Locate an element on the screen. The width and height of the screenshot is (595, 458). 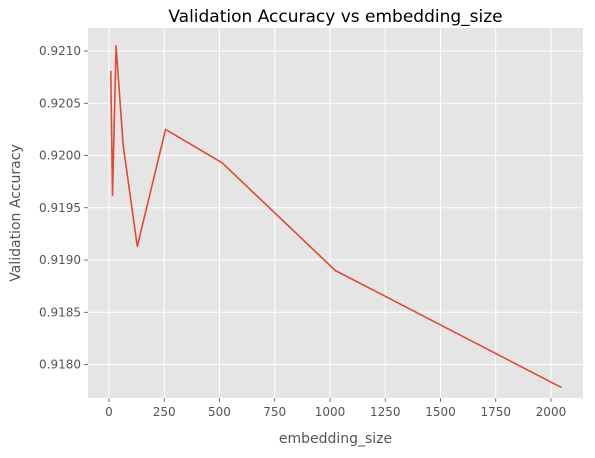
y-tick-label: 0.9180 is located at coordinates (60, 365).